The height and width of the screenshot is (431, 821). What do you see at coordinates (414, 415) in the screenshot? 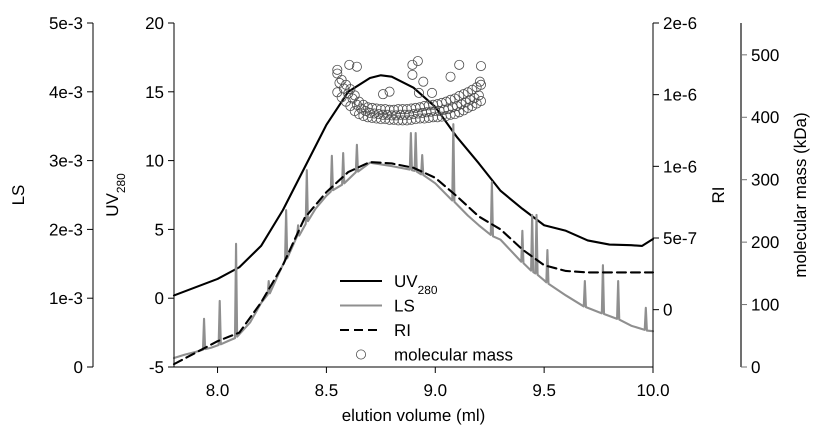
I see `x-axis-title: elution volume (ml)` at bounding box center [414, 415].